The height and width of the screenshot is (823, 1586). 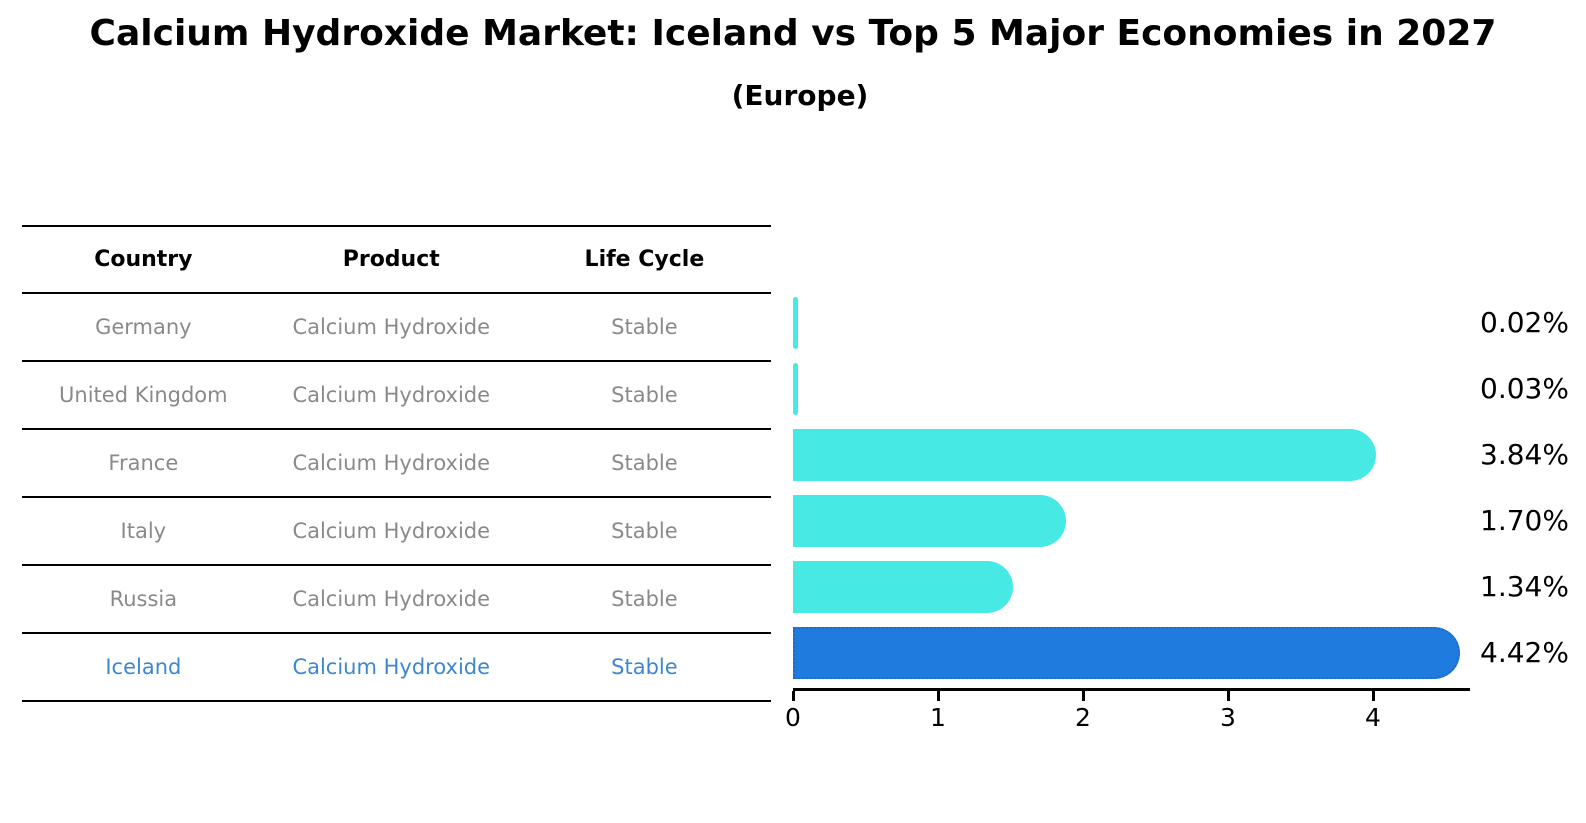 I want to click on bar-iceland, so click(x=1126, y=653).